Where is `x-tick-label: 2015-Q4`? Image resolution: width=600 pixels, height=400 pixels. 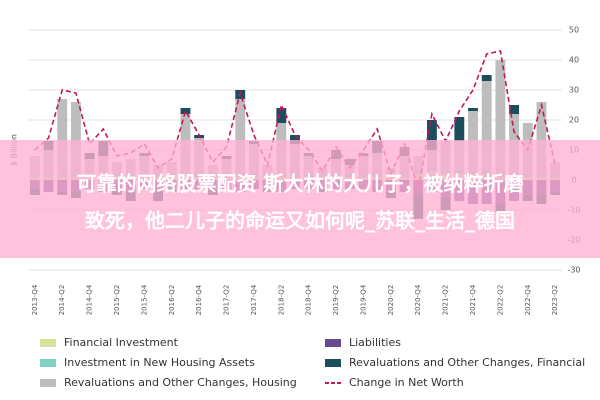
x-tick-label: 2015-Q4 is located at coordinates (144, 299).